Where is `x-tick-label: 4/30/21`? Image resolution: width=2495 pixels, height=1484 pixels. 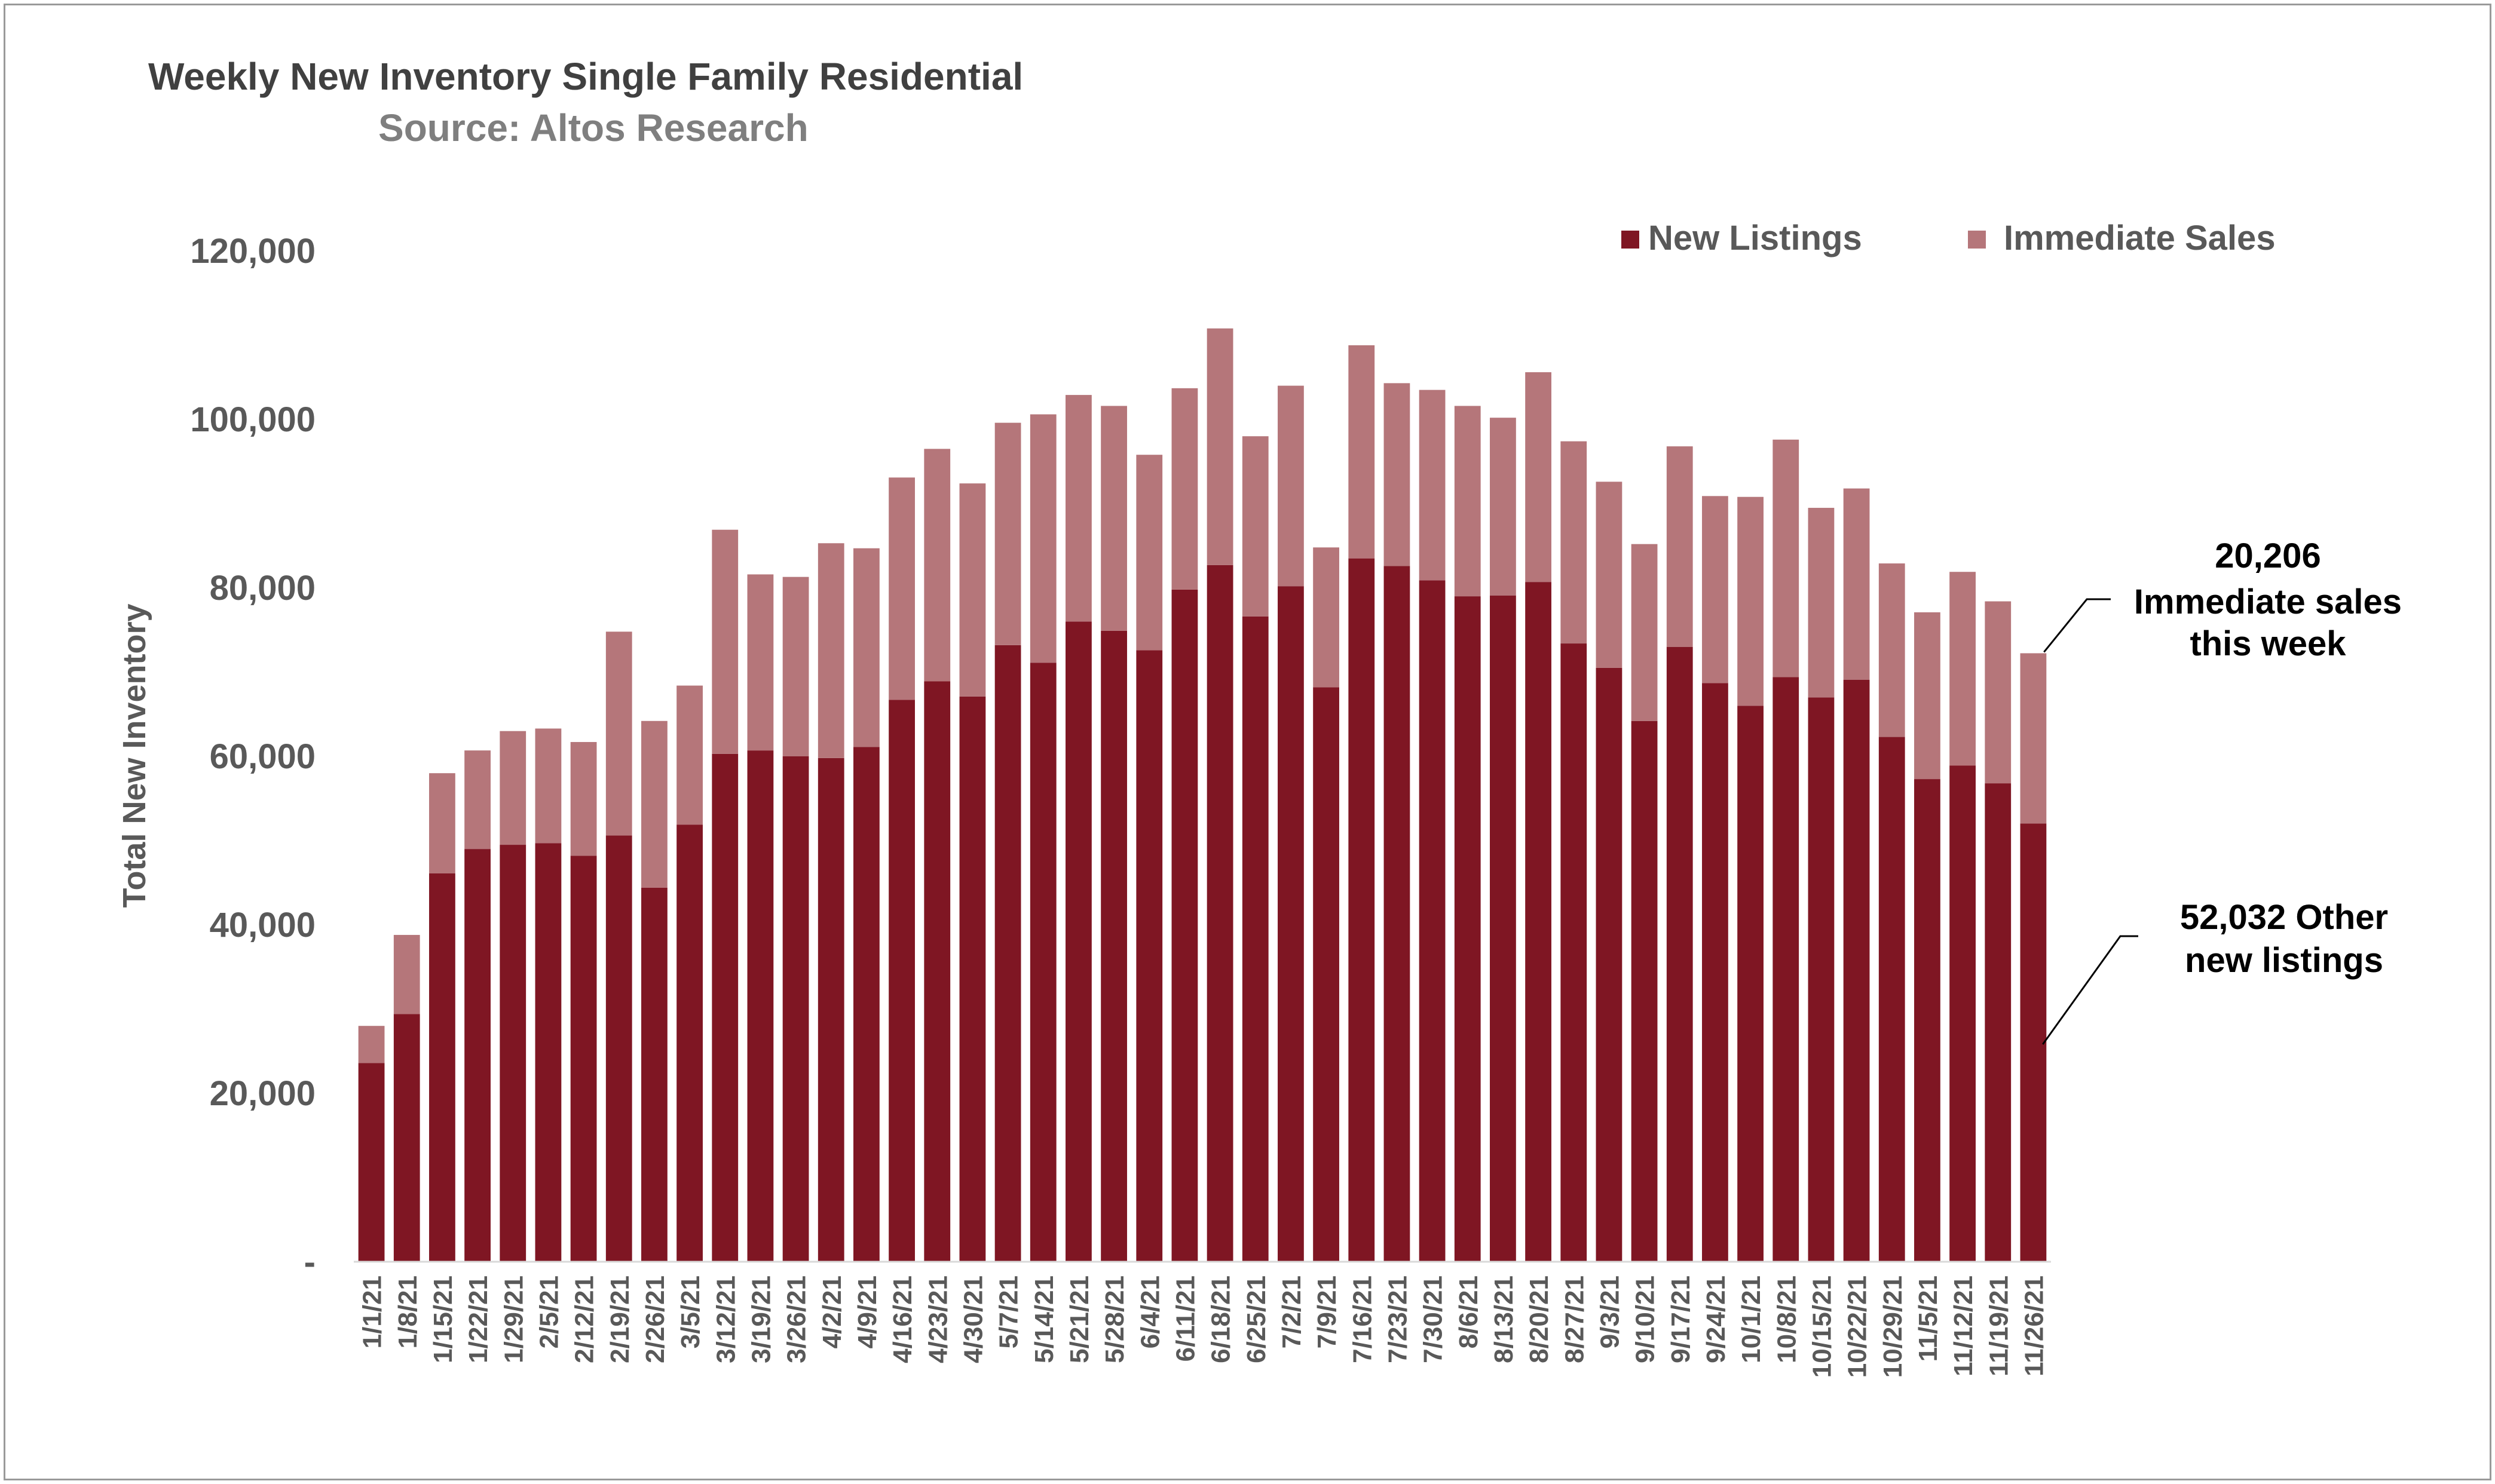
x-tick-label: 4/30/21 is located at coordinates (974, 1319).